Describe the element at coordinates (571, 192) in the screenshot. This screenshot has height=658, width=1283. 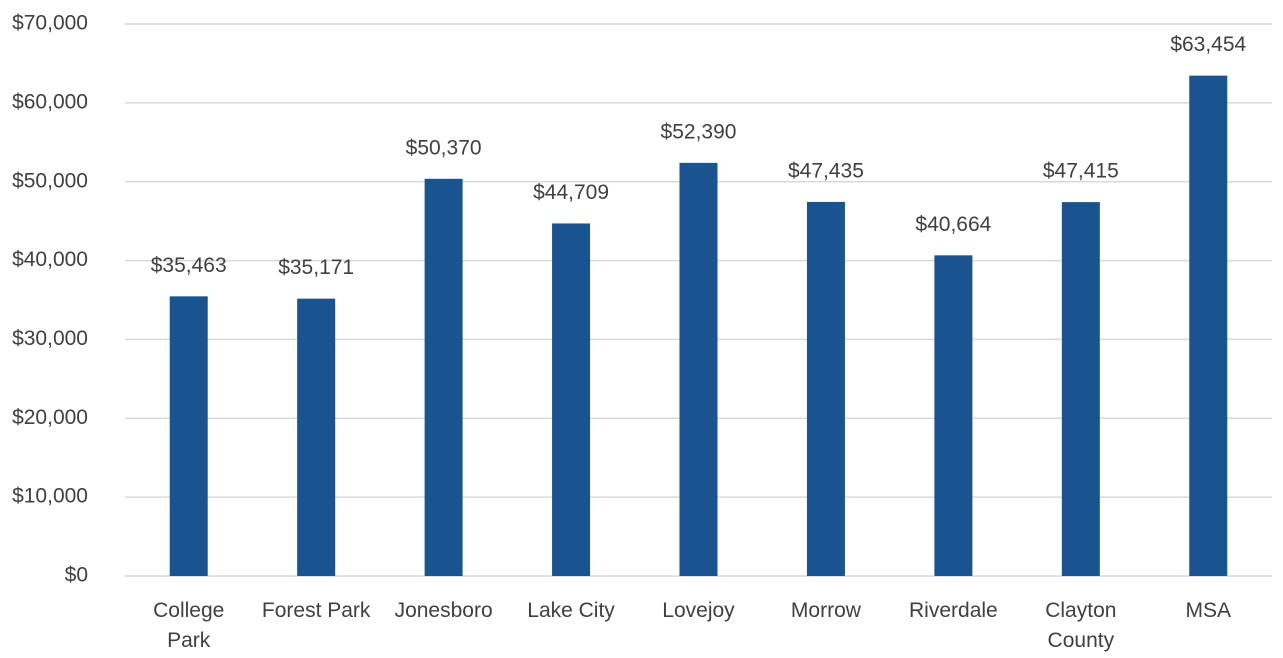
I see `data-label: $44,709` at that location.